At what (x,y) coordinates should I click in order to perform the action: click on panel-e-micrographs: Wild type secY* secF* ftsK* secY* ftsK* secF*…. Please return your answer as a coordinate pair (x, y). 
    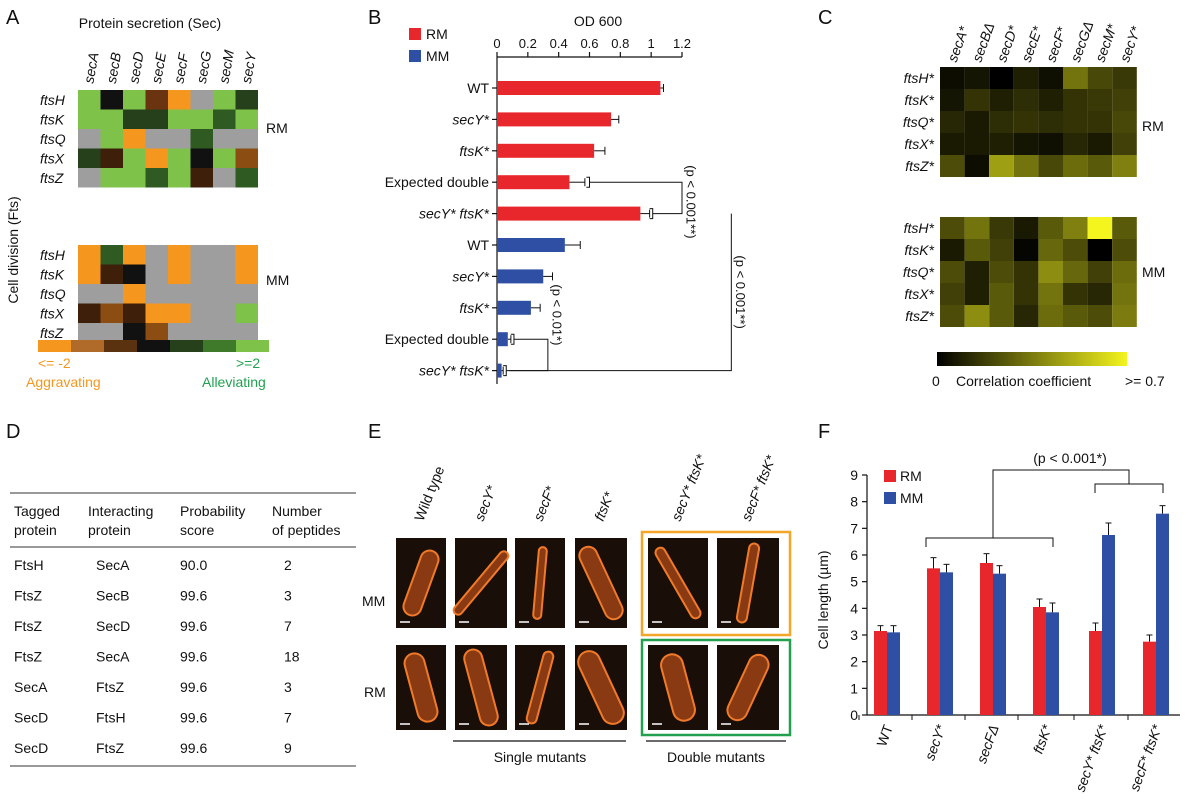
    Looking at the image, I should click on (577, 608).